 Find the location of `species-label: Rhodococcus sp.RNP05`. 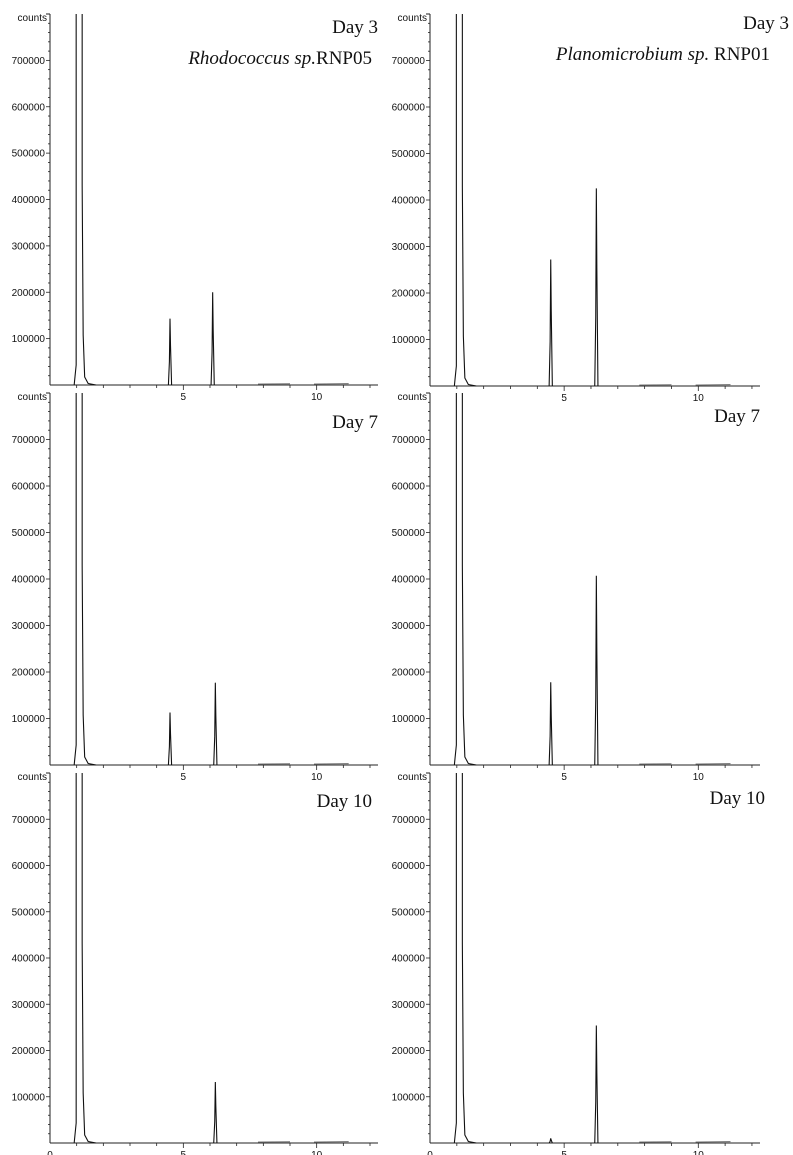

species-label: Rhodococcus sp.RNP05 is located at coordinates (279, 58).